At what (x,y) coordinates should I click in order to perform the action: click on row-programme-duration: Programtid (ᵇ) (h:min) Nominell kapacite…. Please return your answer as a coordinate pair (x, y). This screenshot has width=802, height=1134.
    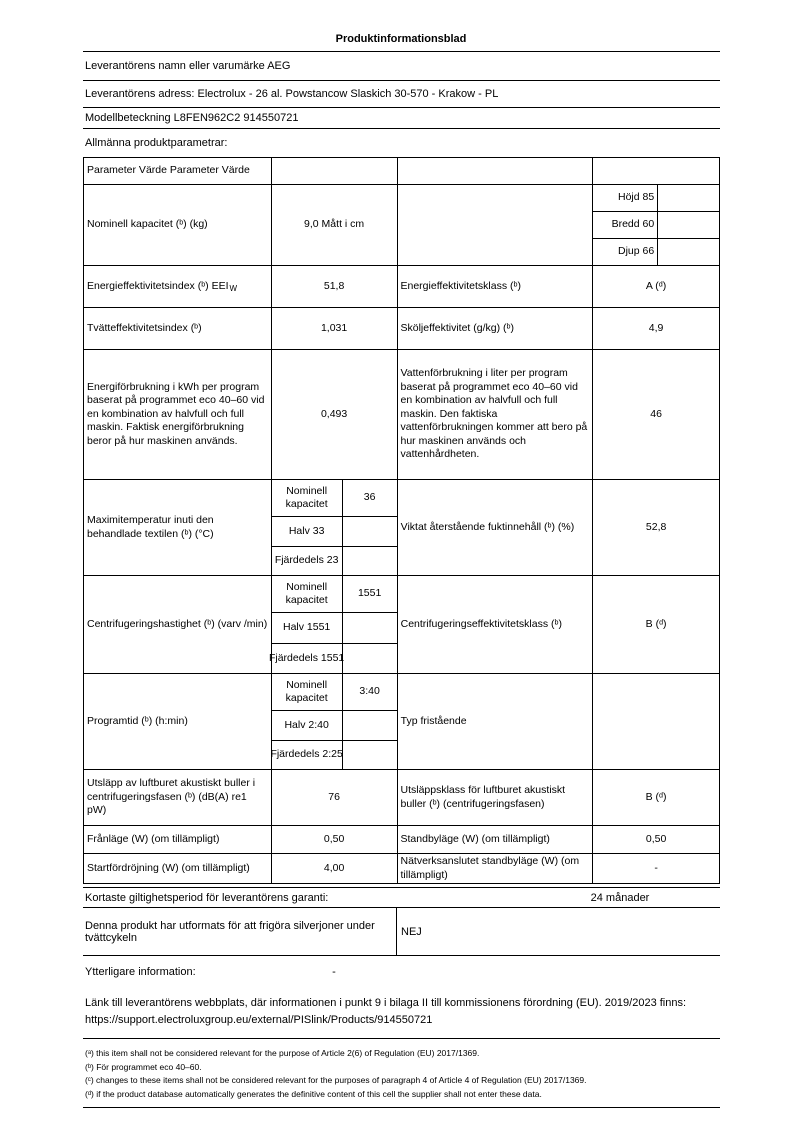
    Looking at the image, I should click on (402, 722).